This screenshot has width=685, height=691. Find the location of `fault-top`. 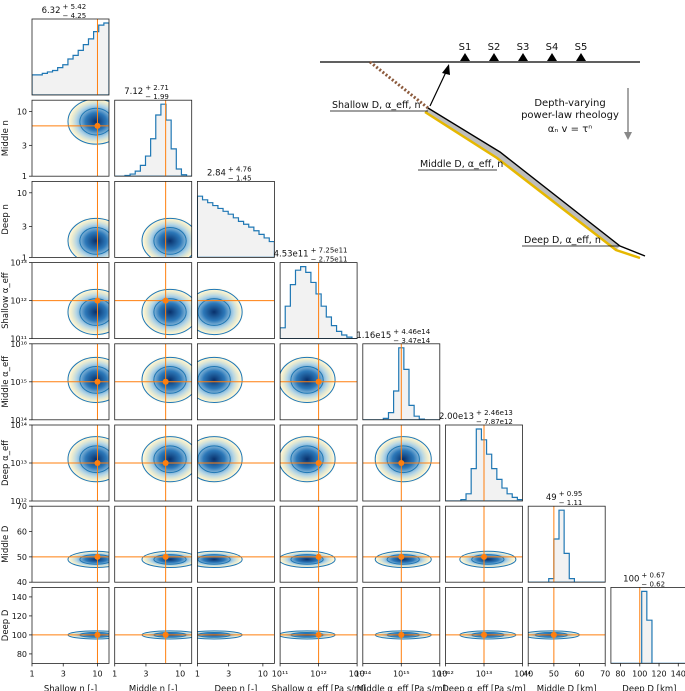

fault-top is located at coordinates (536, 182).